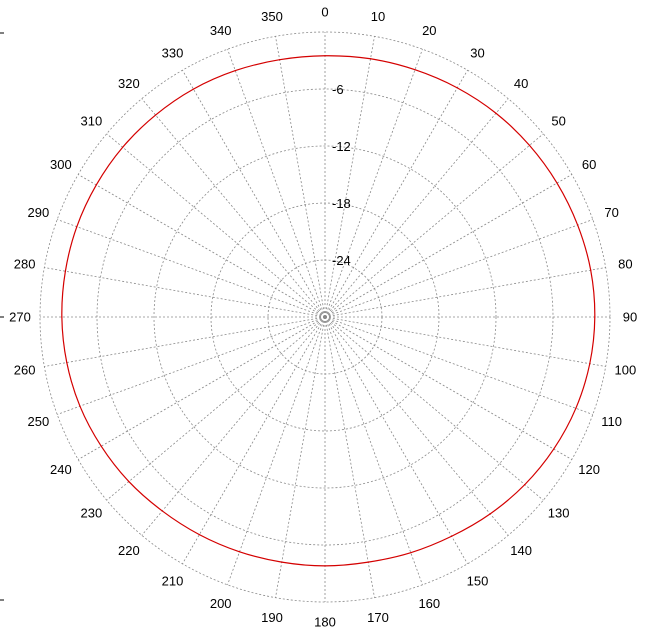 This screenshot has height=635, width=650. Describe the element at coordinates (625, 264) in the screenshot. I see `angle-tick-label: 80` at that location.